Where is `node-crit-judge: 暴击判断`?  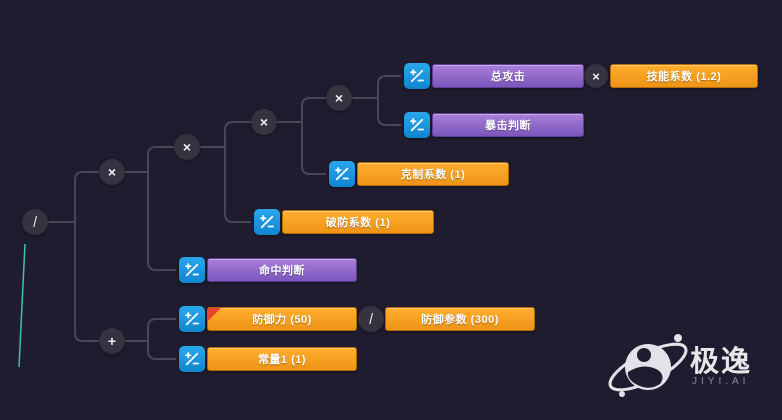 node-crit-judge: 暴击判断 is located at coordinates (508, 125).